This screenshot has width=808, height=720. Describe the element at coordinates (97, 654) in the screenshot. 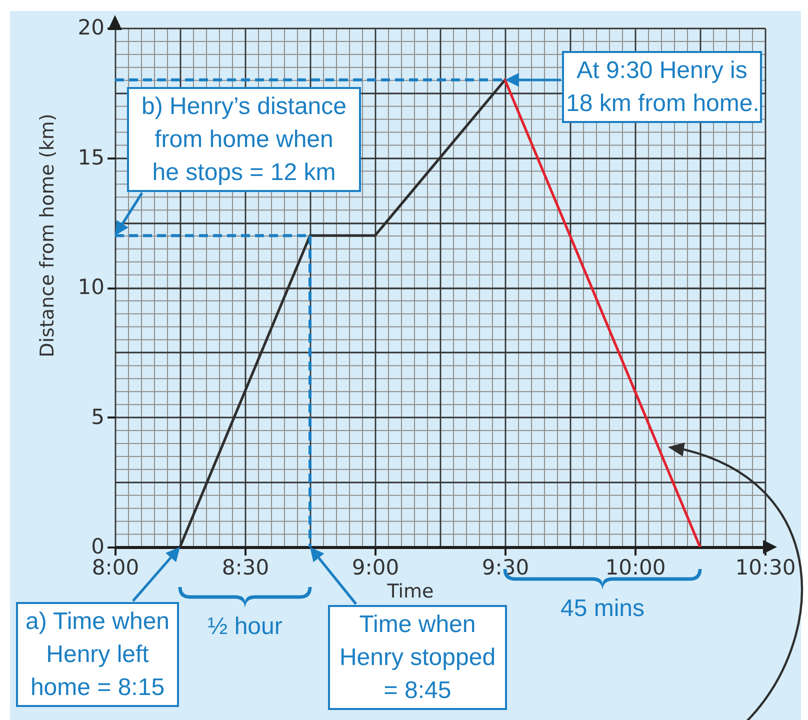

I see `annotation: a) Time when Henry left home = 8:15` at that location.